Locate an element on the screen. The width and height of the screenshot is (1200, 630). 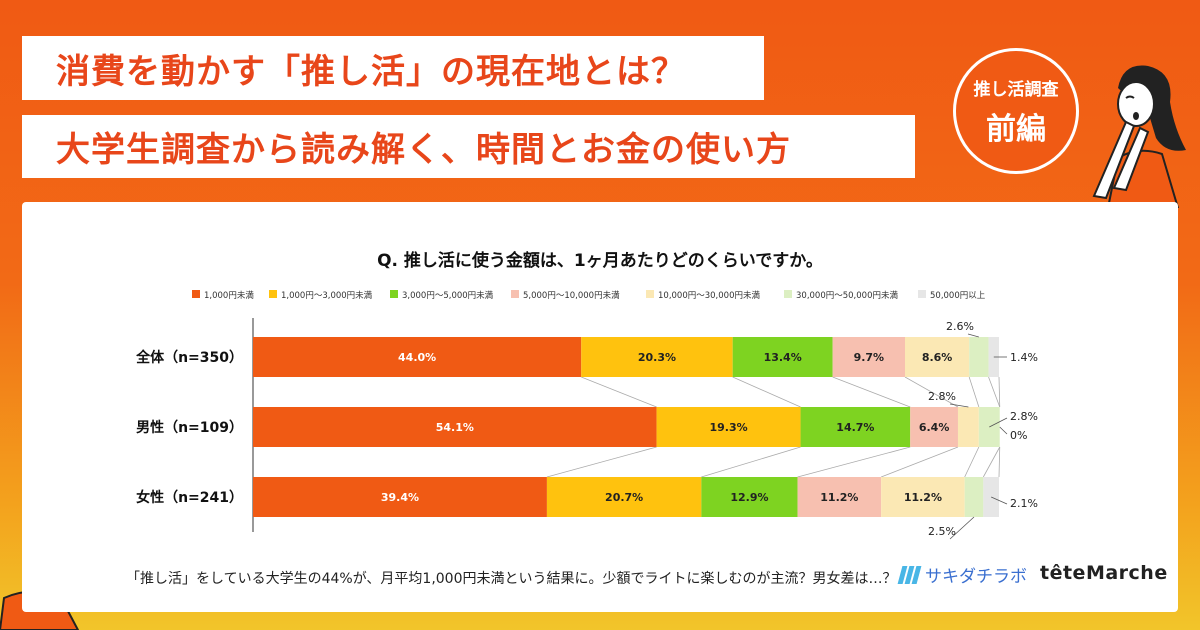
legend-label: 1,000円〜3,000円未満 is located at coordinates (327, 295).